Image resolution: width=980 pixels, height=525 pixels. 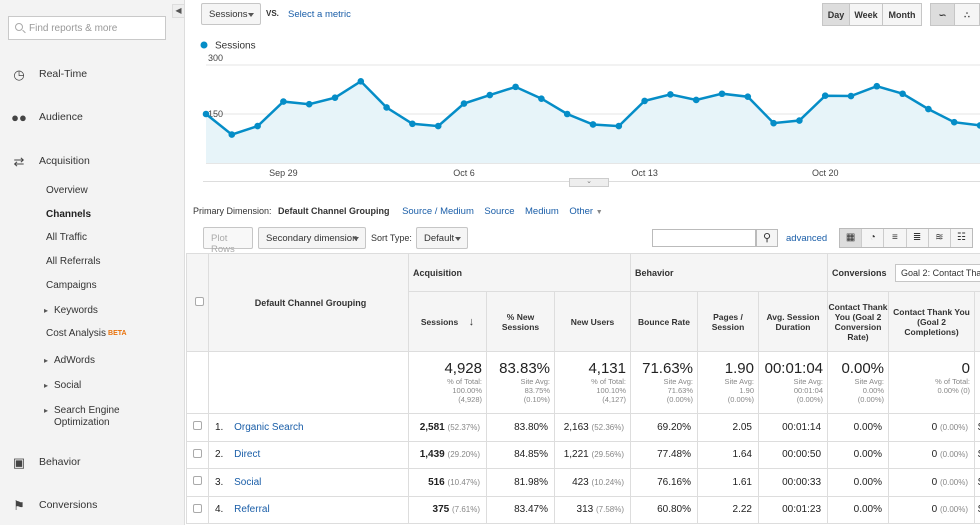 I want to click on nav-social: Social, so click(x=111, y=386).